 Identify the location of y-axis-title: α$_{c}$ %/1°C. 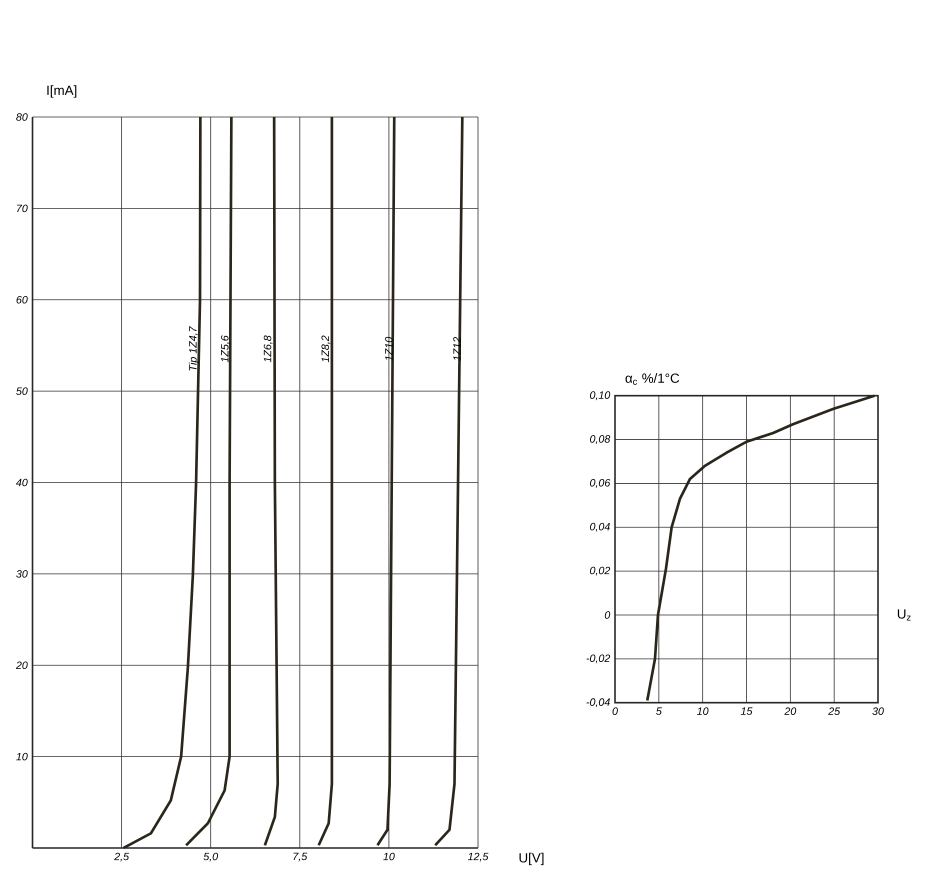
(653, 379).